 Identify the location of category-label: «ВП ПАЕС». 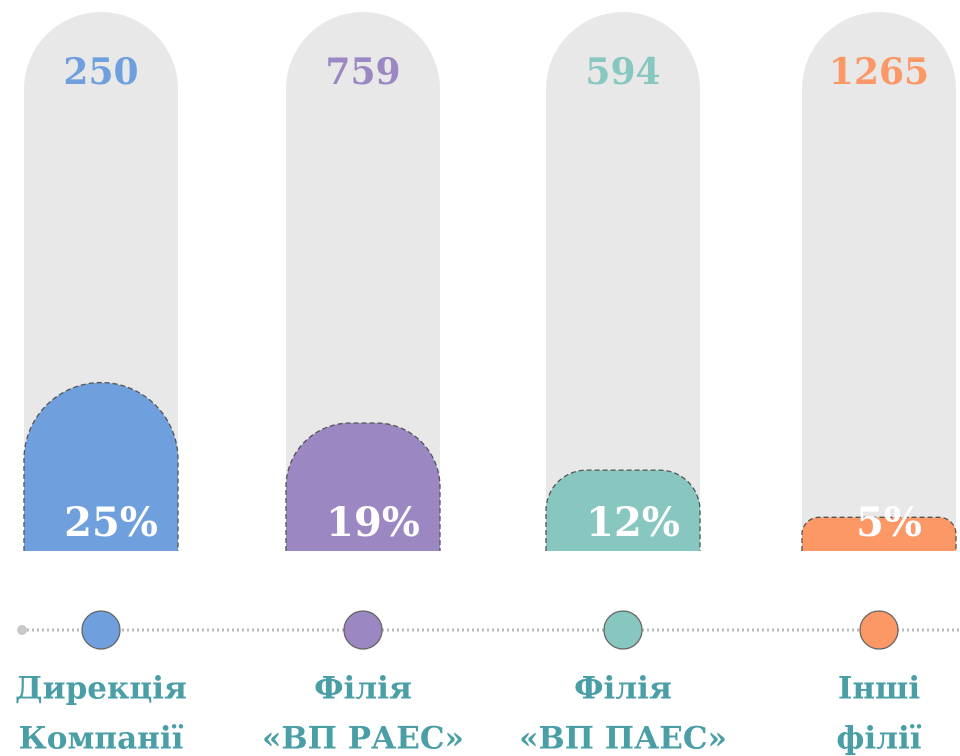
(623, 738).